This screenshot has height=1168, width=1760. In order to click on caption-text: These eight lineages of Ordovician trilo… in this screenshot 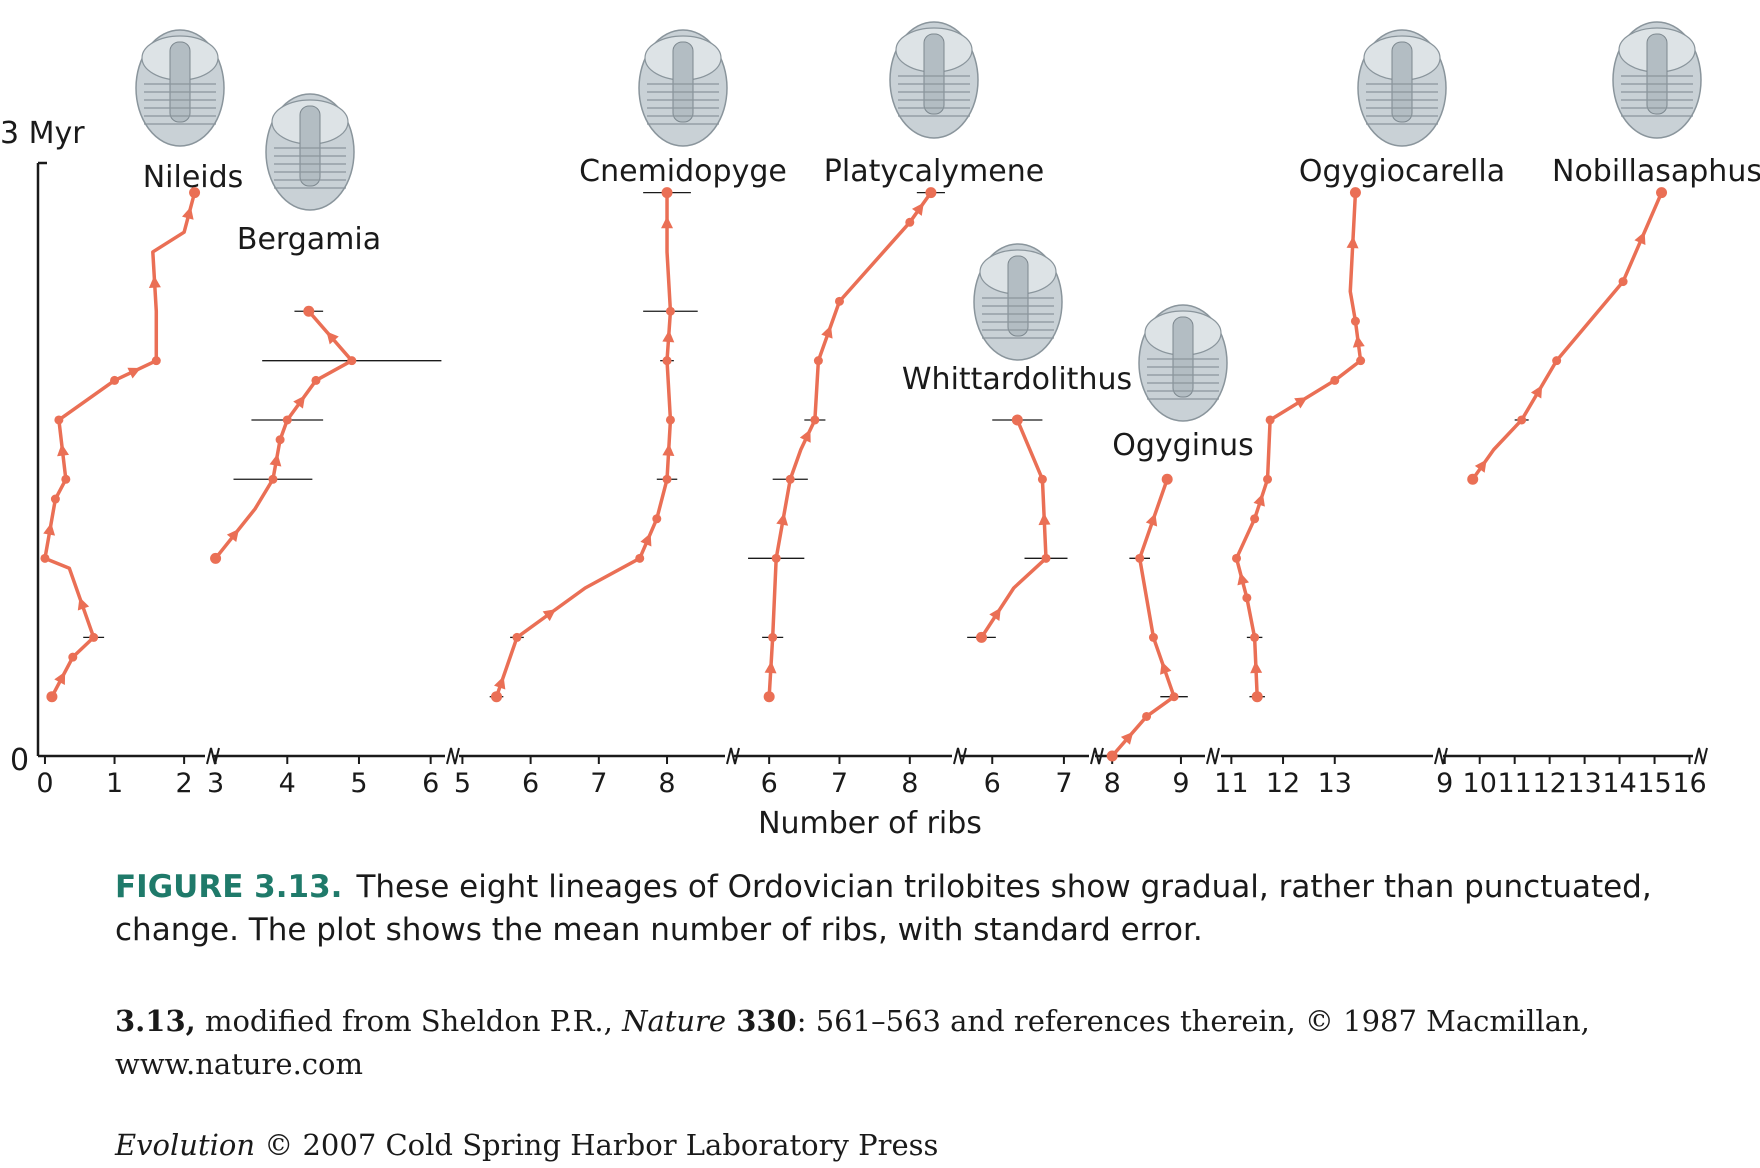, I will do `click(883, 908)`.